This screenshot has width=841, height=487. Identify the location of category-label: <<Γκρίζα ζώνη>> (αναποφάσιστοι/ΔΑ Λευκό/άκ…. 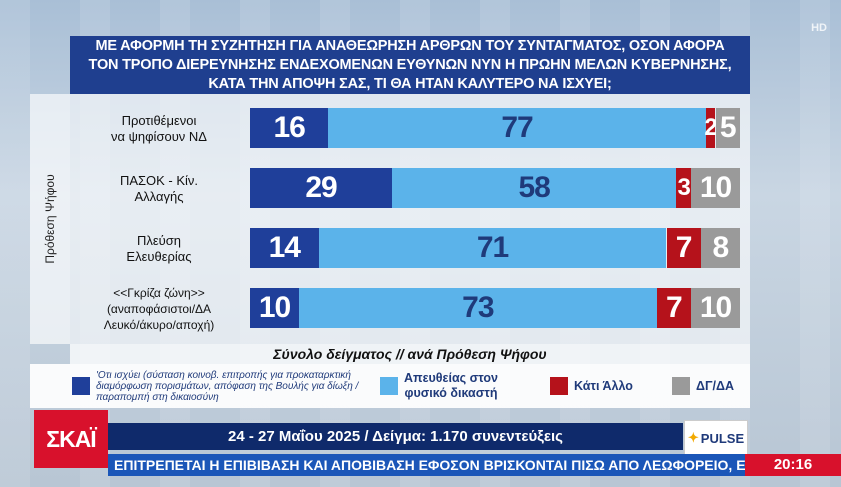
(159, 309).